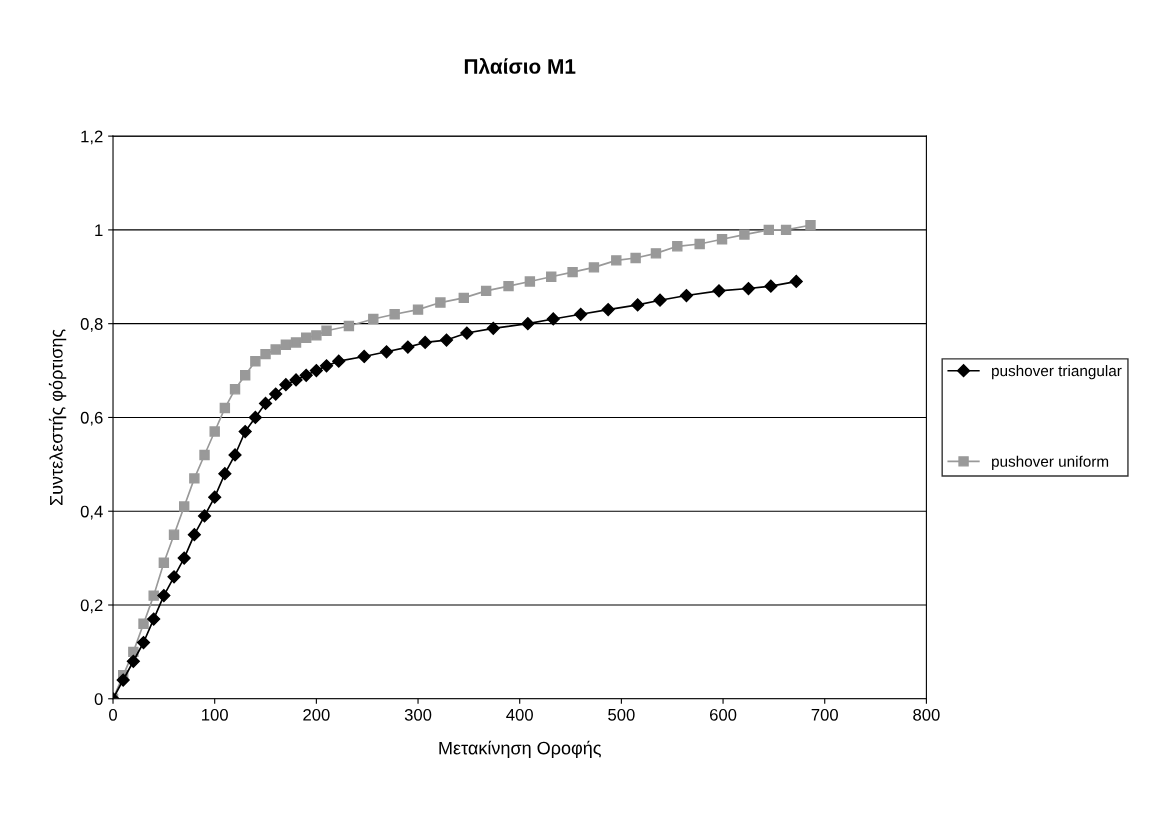  Describe the element at coordinates (113, 714) in the screenshot. I see `x-tick-label: 0` at that location.